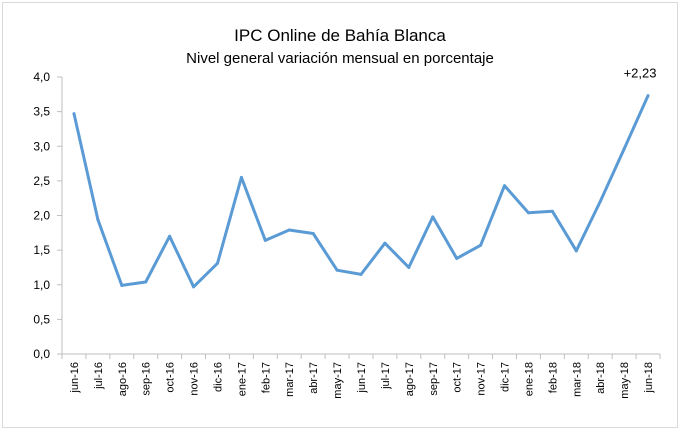  Describe the element at coordinates (640, 73) in the screenshot. I see `annotation-label: +2,23` at that location.